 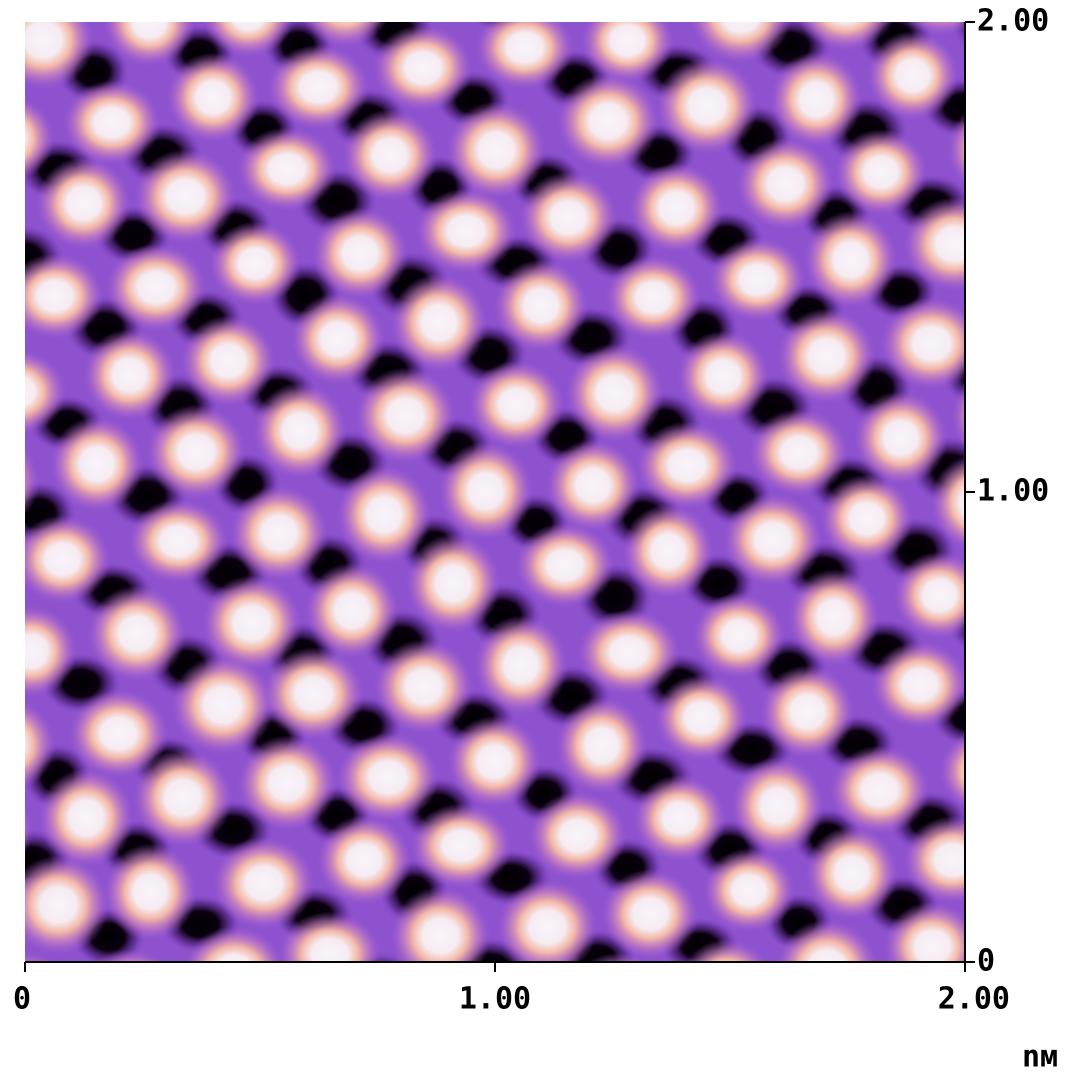 What do you see at coordinates (495, 999) in the screenshot?
I see `x-tick-label: 1.00` at bounding box center [495, 999].